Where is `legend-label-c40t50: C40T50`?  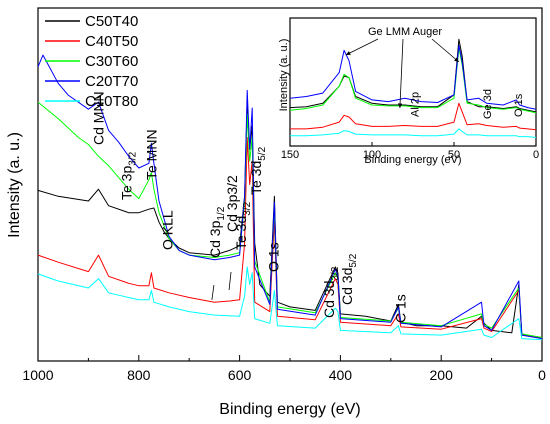
legend-label-c40t50: C40T50 is located at coordinates (111, 41).